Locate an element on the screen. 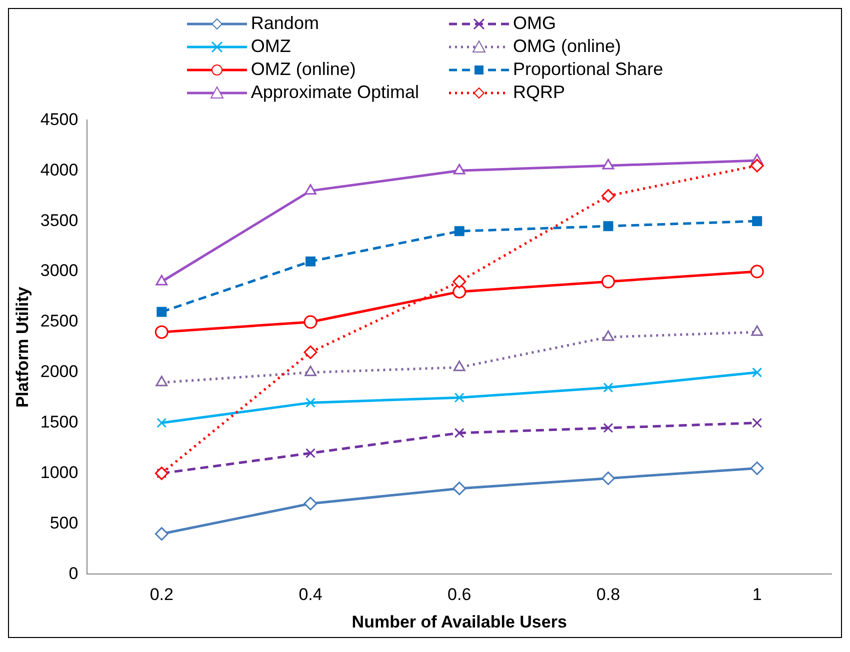  legend-label: Approximate Optimal is located at coordinates (334, 92).